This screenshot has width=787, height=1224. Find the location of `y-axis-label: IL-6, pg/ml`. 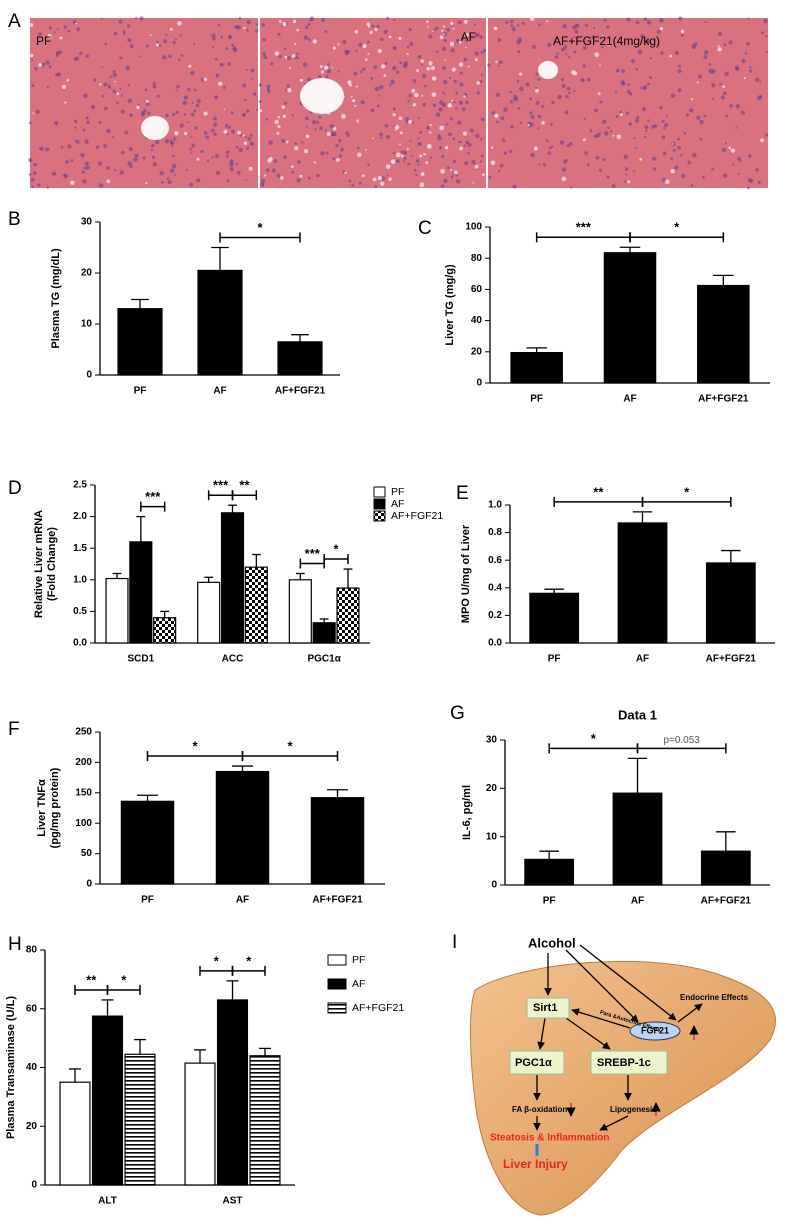

y-axis-label: IL-6, pg/ml is located at coordinates (467, 812).